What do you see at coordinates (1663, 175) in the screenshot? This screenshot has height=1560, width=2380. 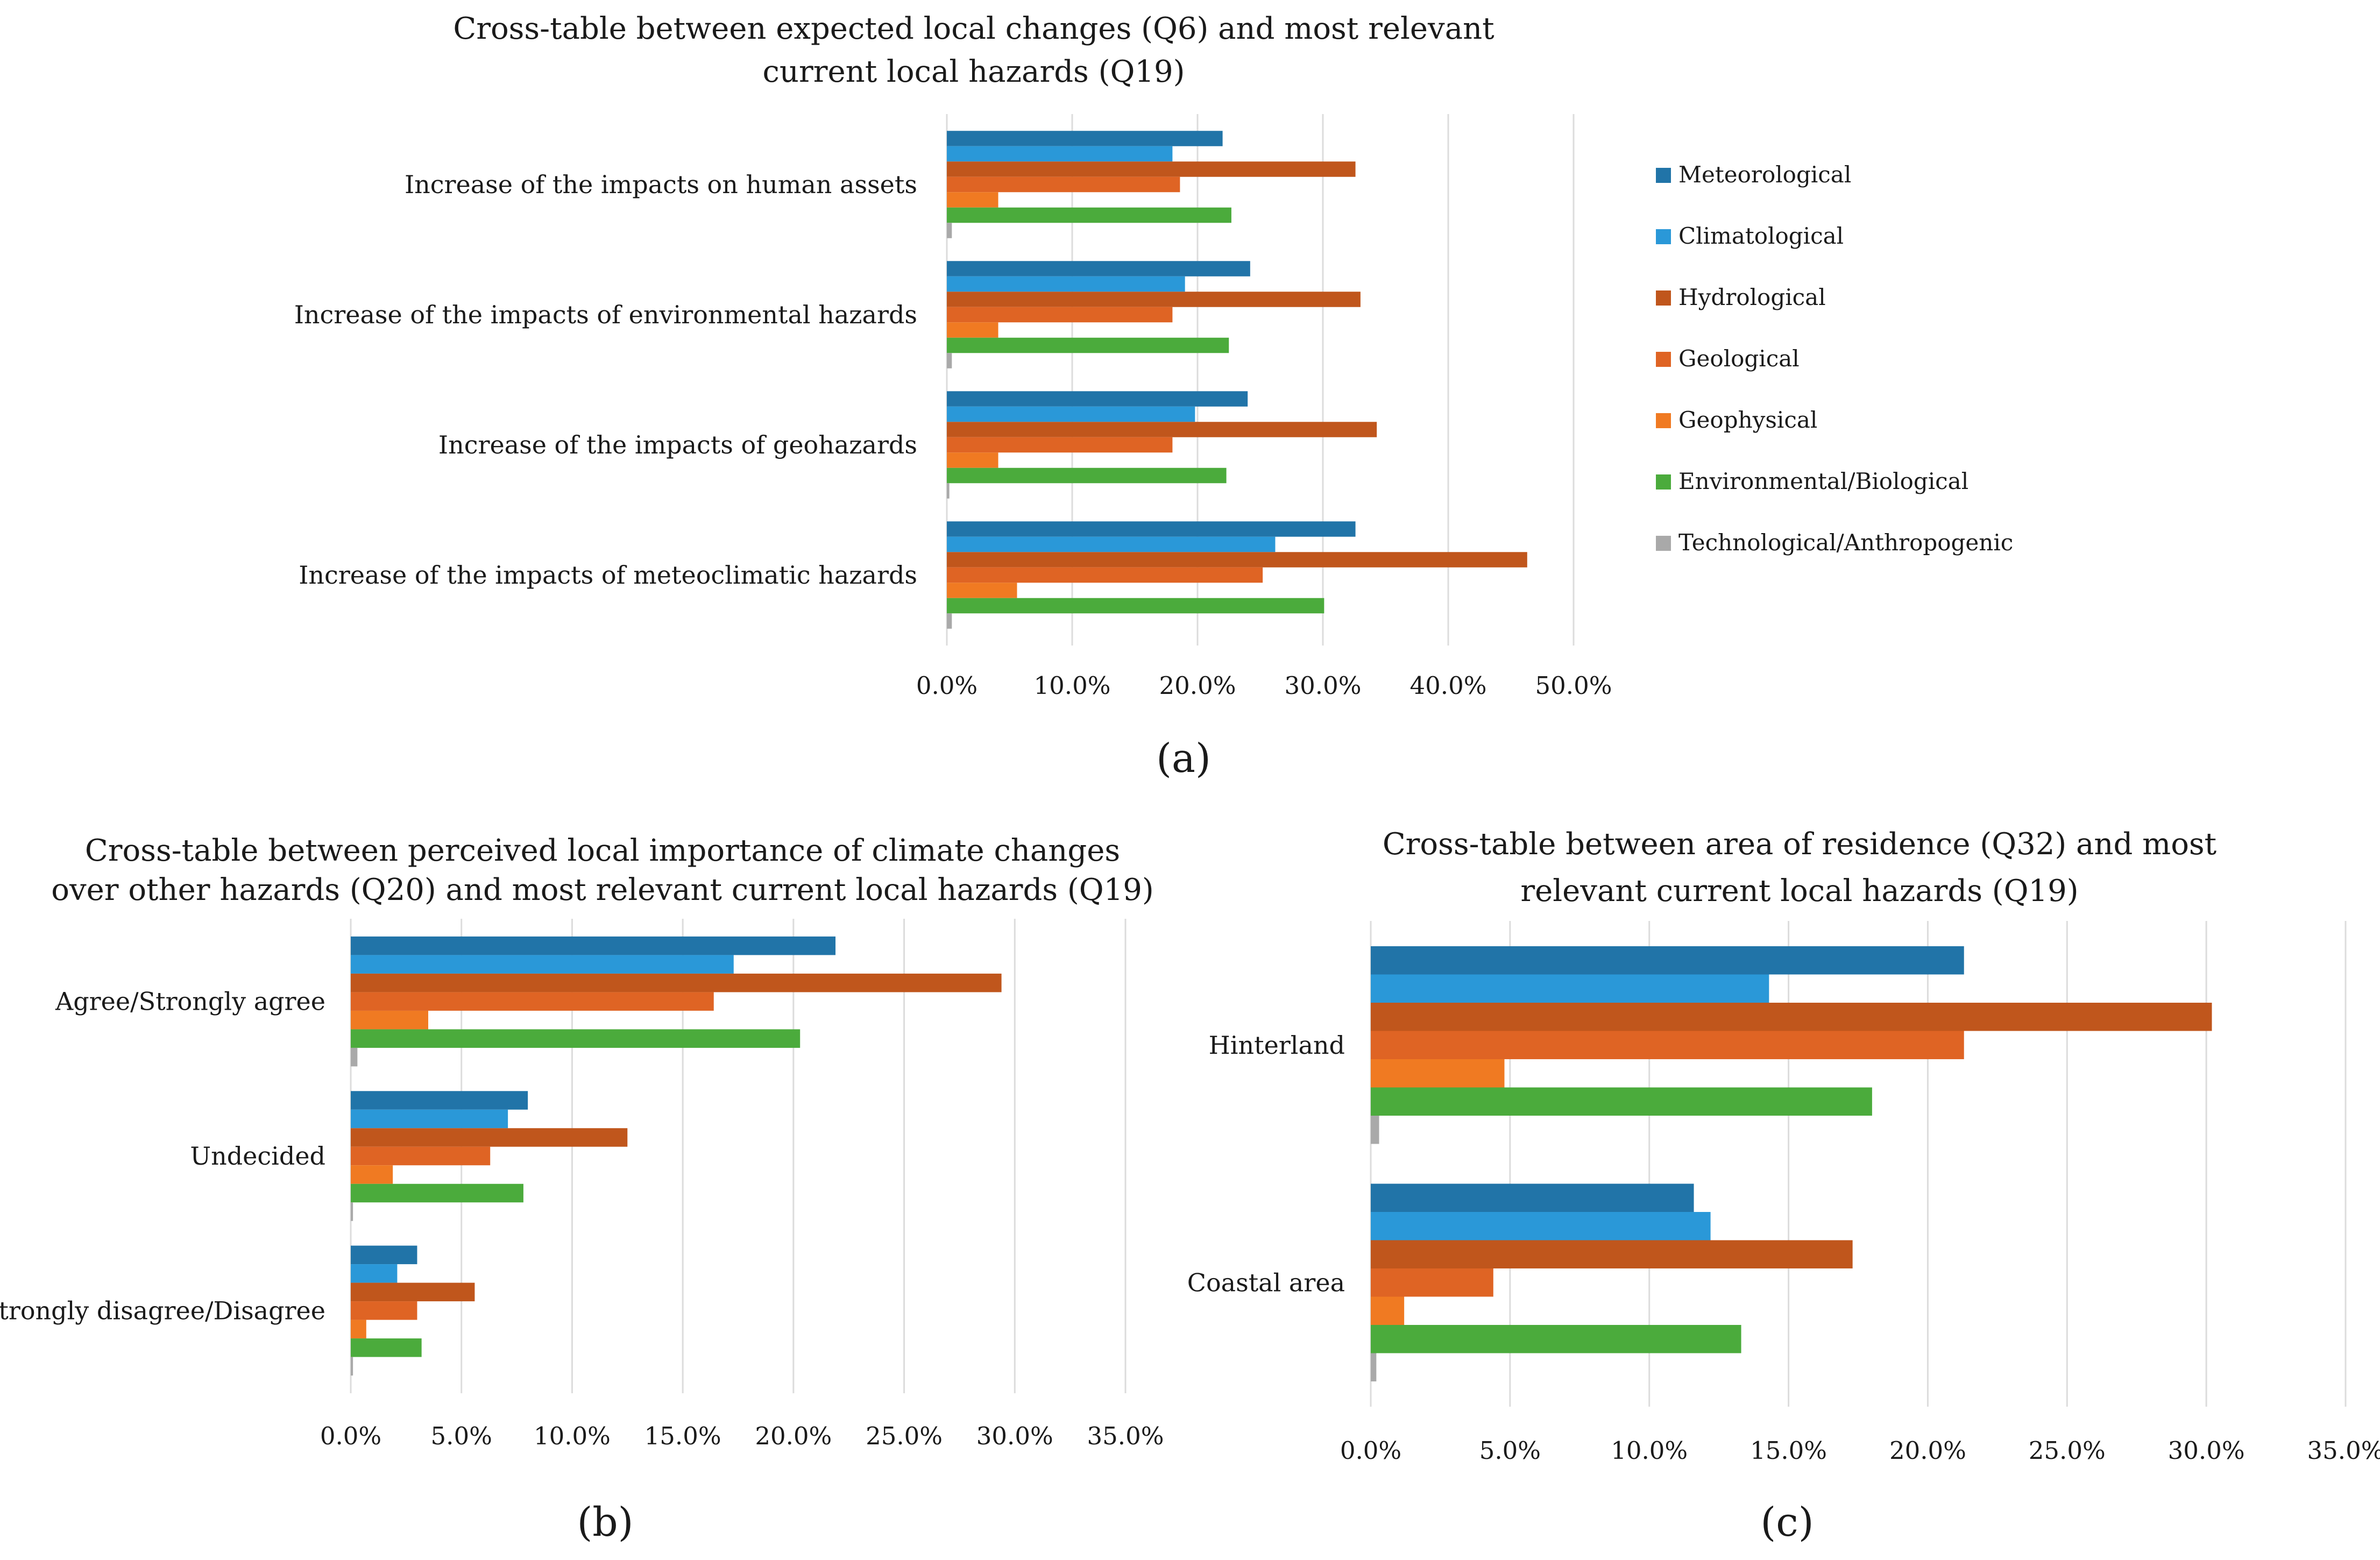 I see `legend-swatch-meteorological` at bounding box center [1663, 175].